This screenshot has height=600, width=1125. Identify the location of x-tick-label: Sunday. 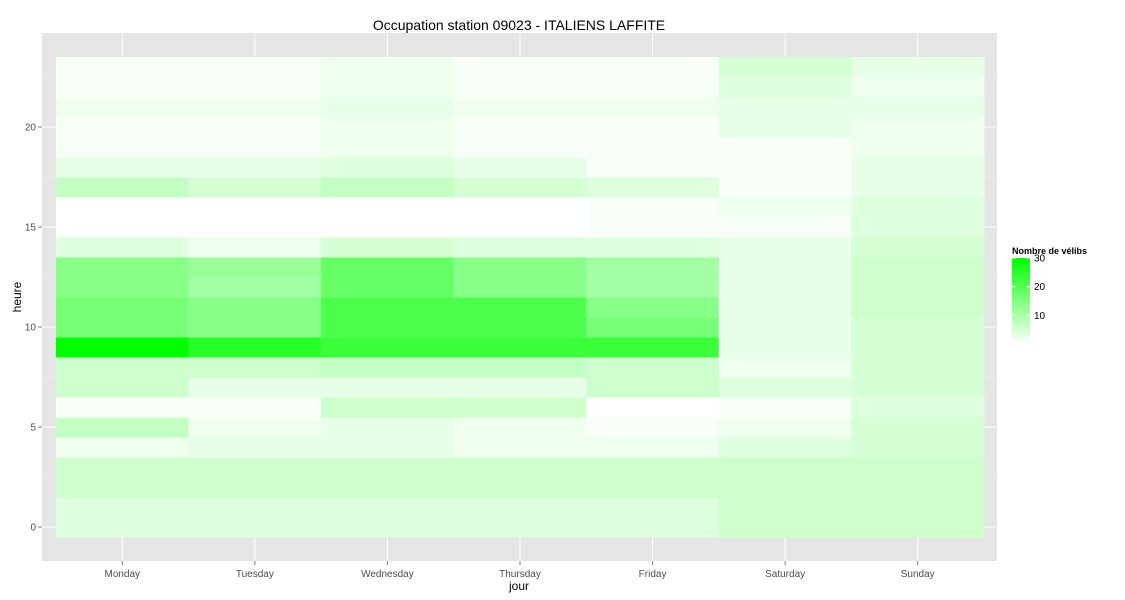
(918, 574).